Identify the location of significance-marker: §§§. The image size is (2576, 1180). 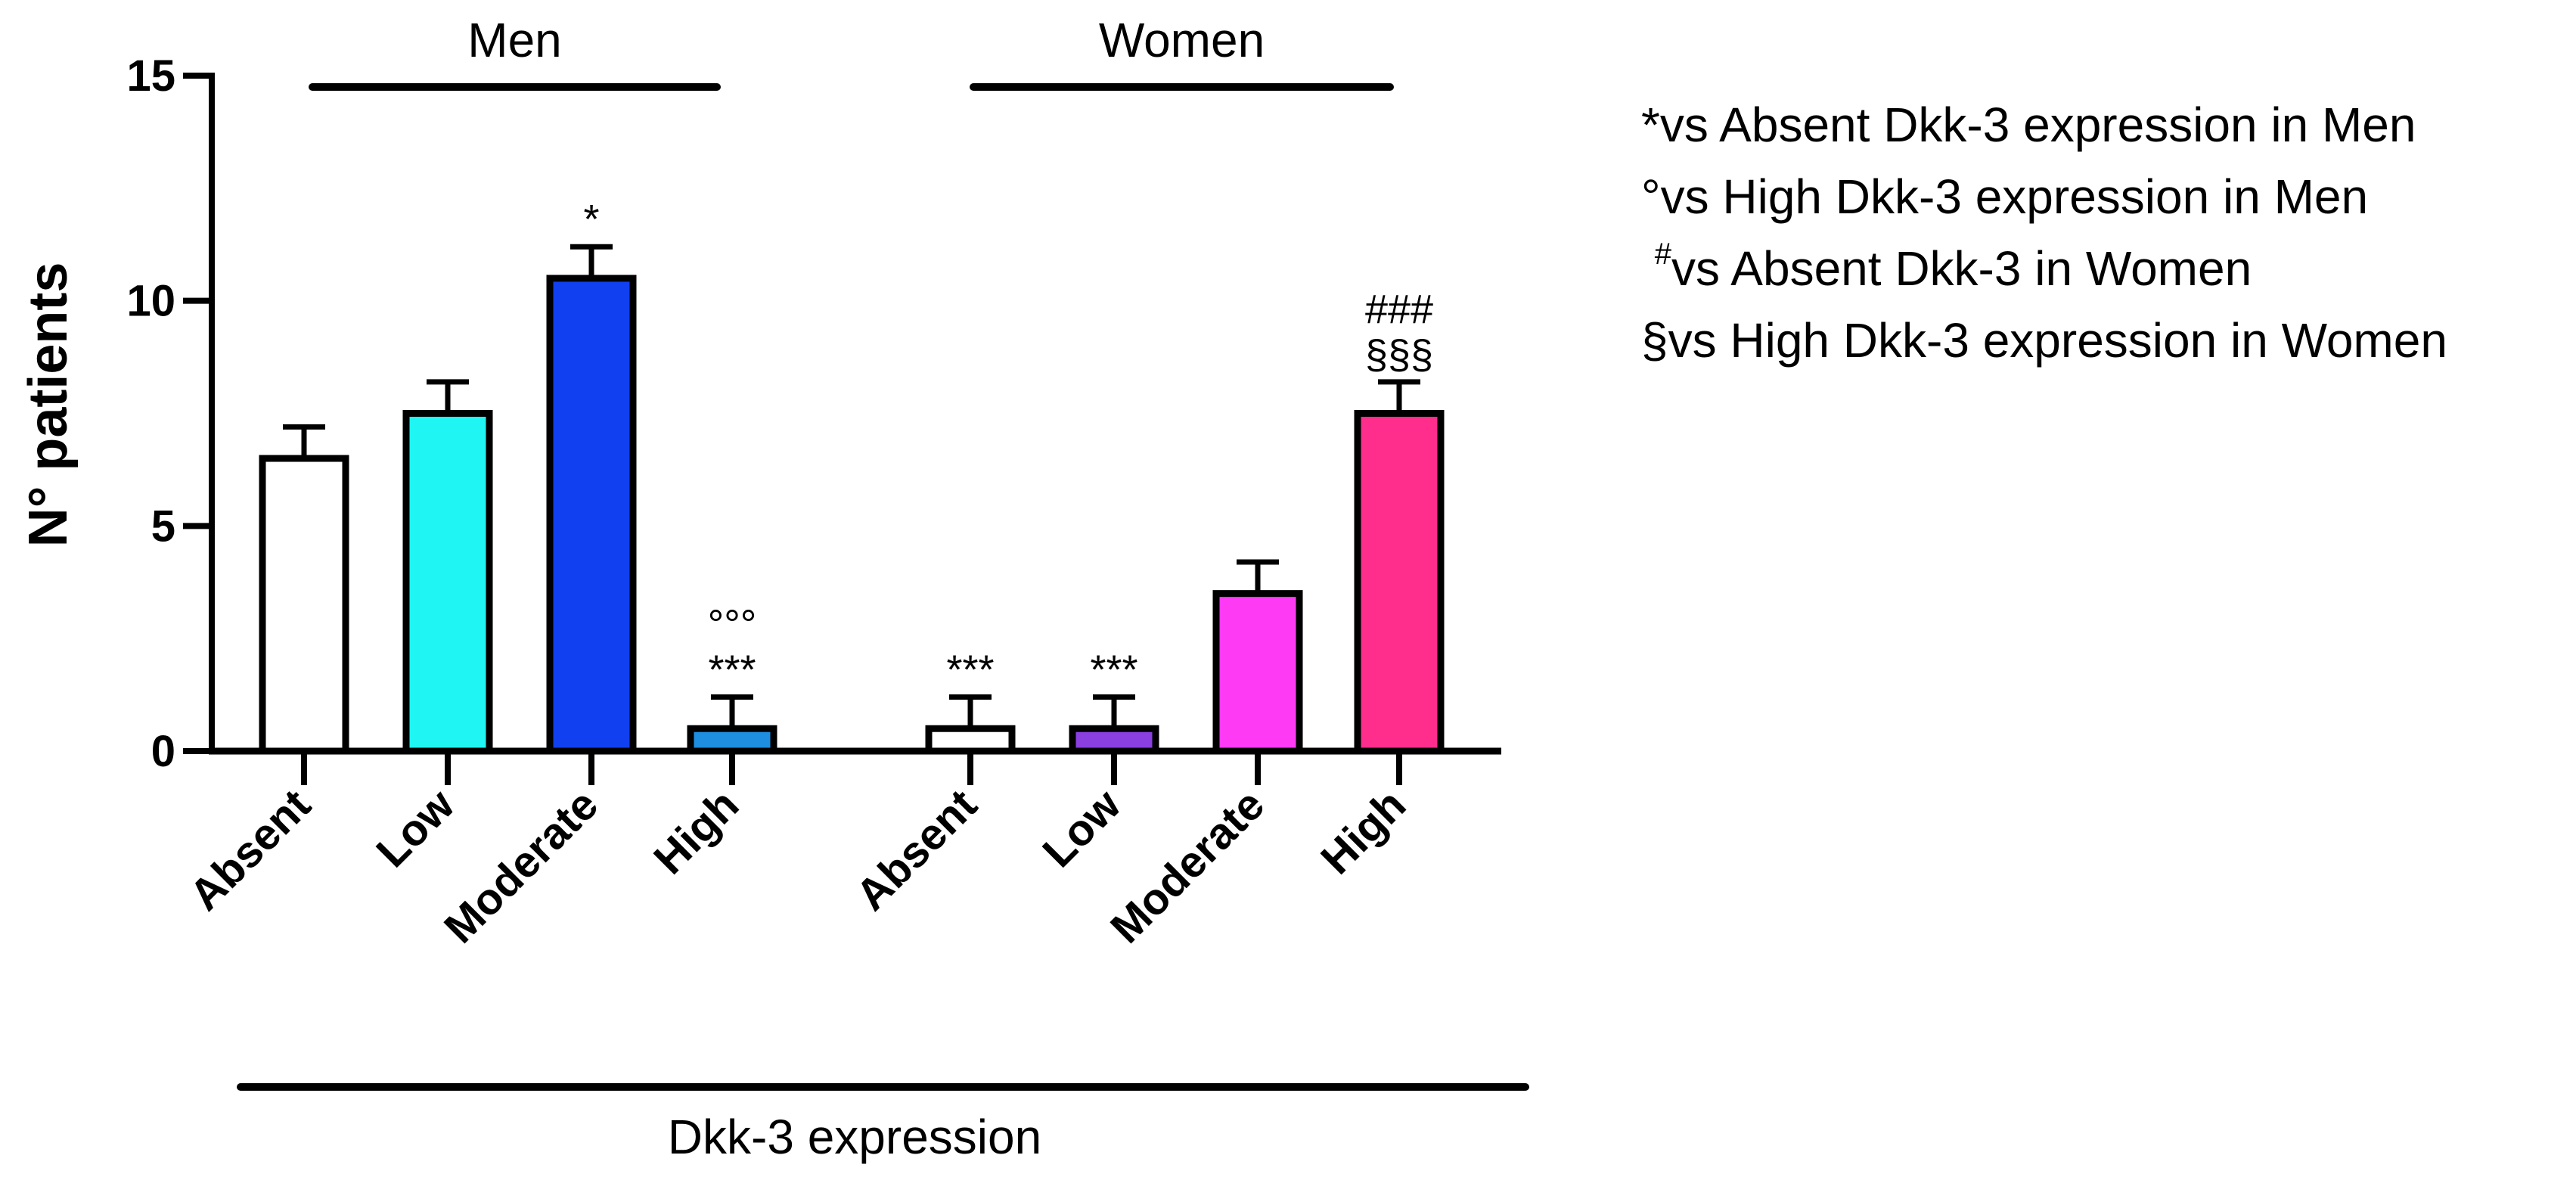
(1399, 354).